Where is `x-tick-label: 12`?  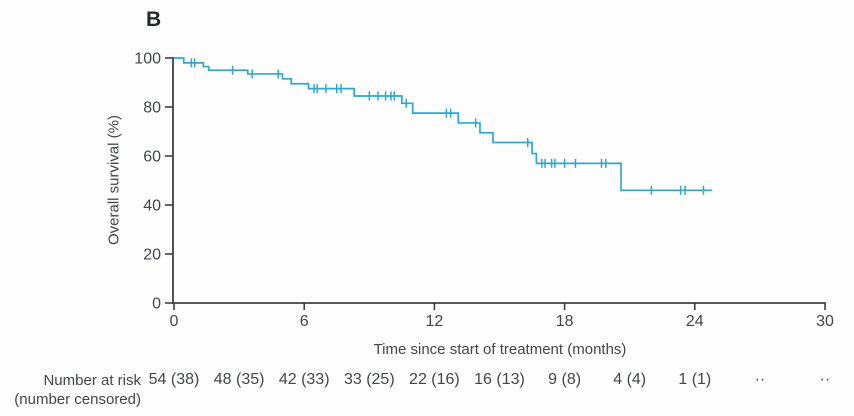
x-tick-label: 12 is located at coordinates (435, 321).